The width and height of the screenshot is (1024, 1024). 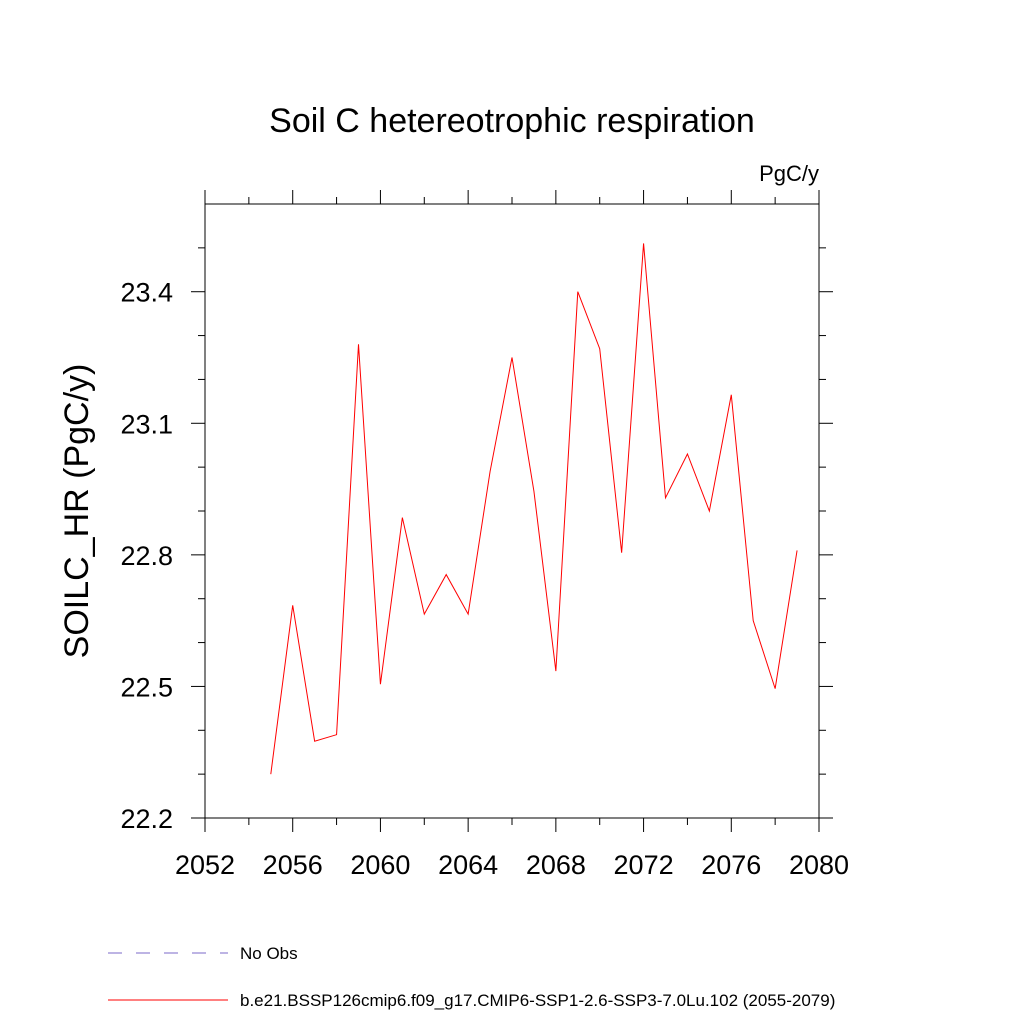 What do you see at coordinates (556, 865) in the screenshot?
I see `x-tick-label: 2068` at bounding box center [556, 865].